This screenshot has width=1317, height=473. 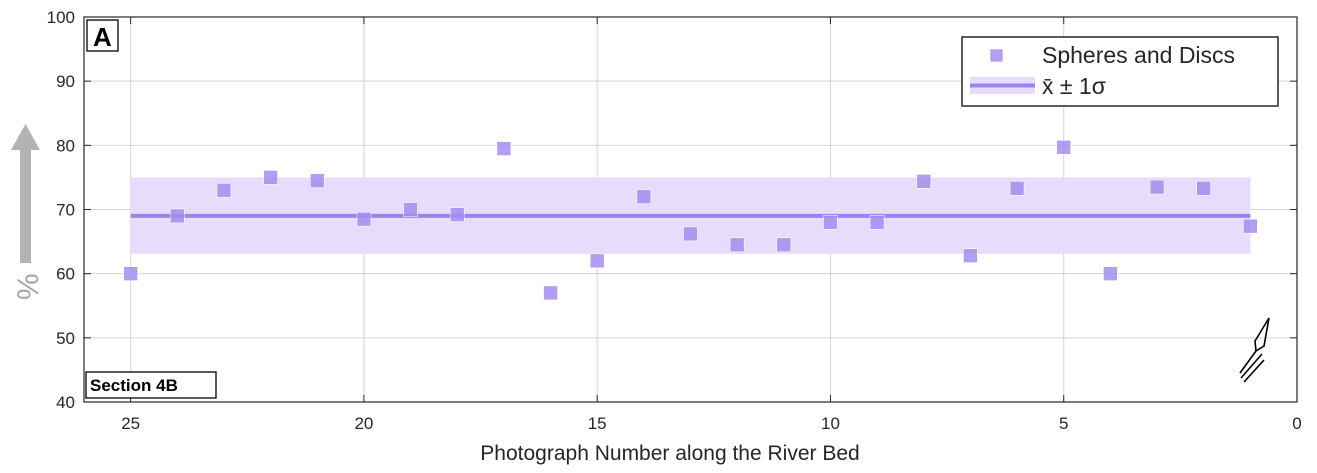 I want to click on x-tick-label: 5, so click(x=1063, y=423).